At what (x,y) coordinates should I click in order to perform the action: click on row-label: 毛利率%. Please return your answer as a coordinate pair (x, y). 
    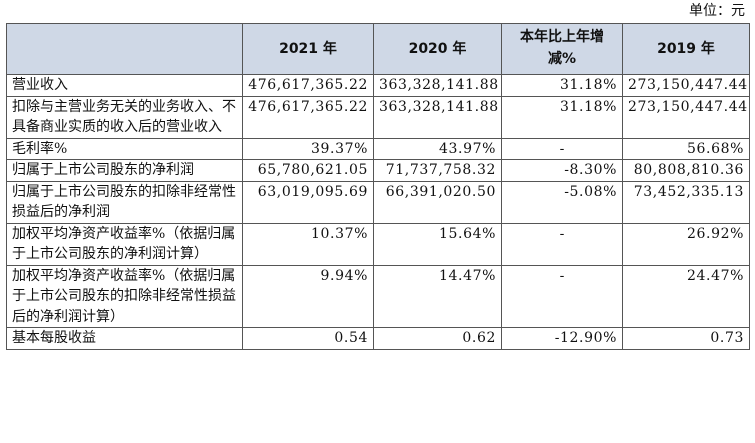
    Looking at the image, I should click on (124, 148).